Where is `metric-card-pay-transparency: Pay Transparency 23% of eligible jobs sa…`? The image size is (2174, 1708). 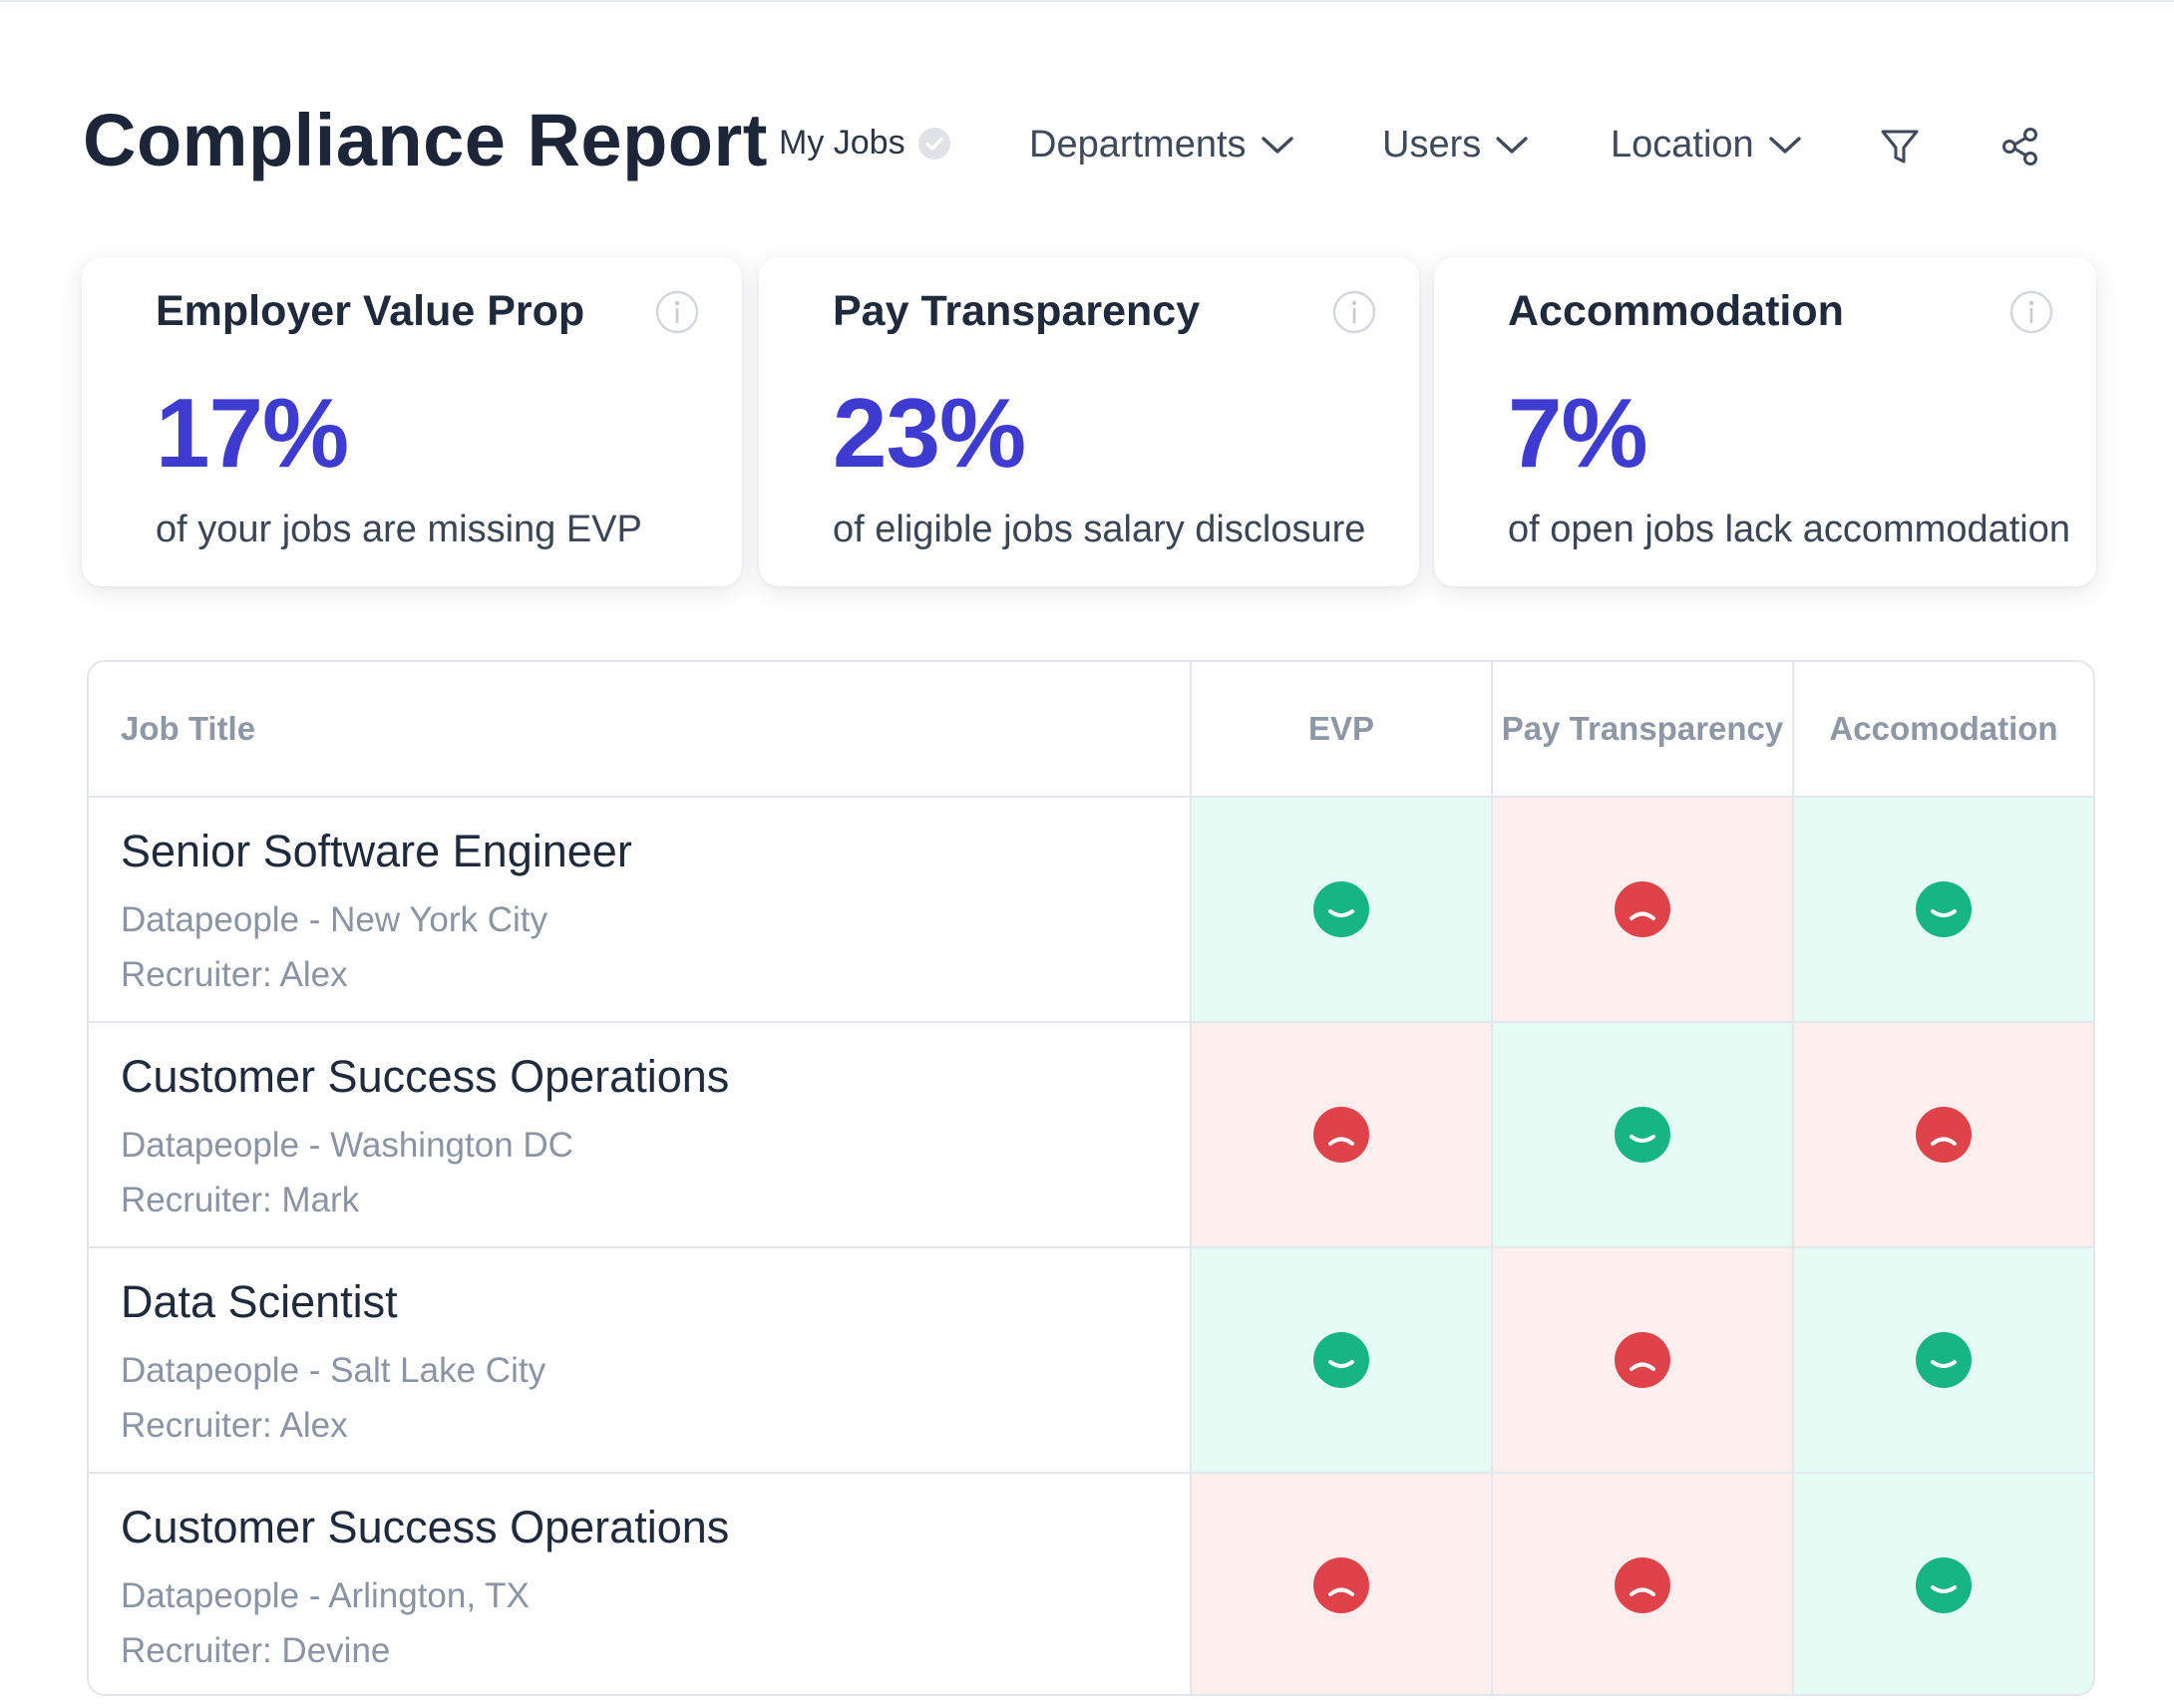
metric-card-pay-transparency: Pay Transparency 23% of eligible jobs sa… is located at coordinates (1089, 422).